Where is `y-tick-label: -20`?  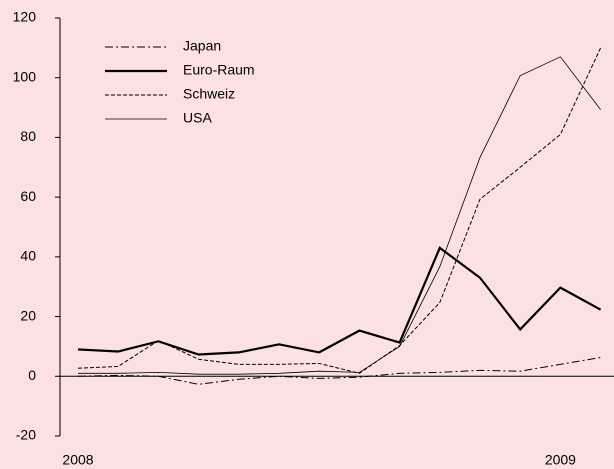 y-tick-label: -20 is located at coordinates (26, 435).